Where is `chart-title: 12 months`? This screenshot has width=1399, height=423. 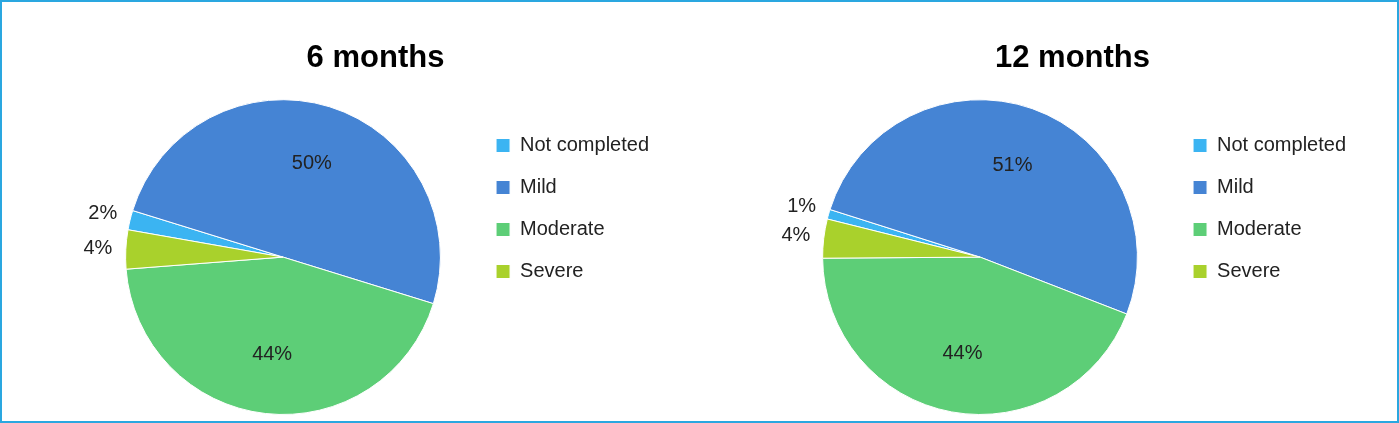 chart-title: 12 months is located at coordinates (1072, 57).